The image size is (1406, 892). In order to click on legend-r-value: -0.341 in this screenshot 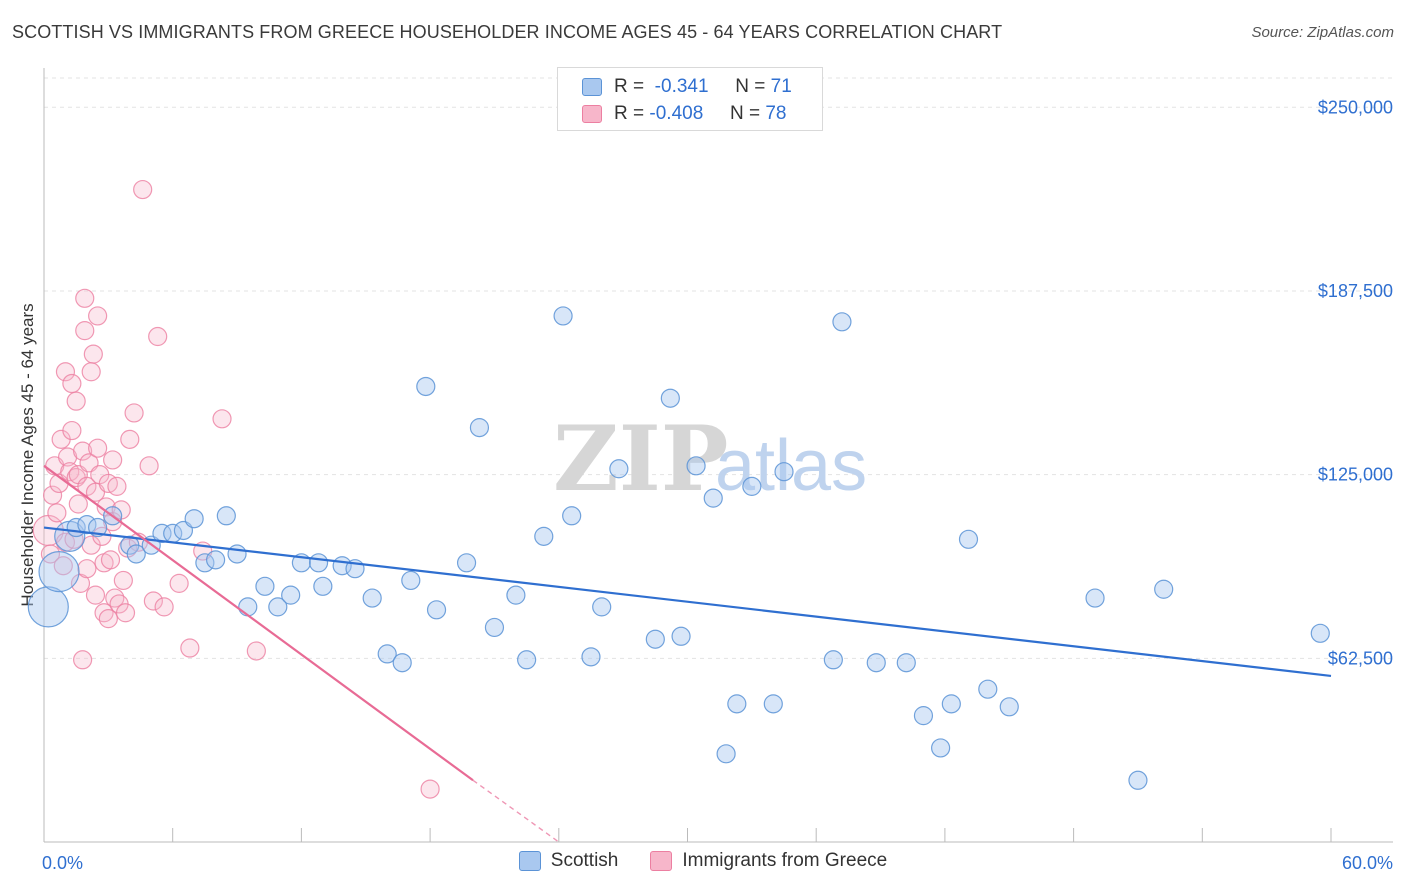, I will do `click(681, 86)`.